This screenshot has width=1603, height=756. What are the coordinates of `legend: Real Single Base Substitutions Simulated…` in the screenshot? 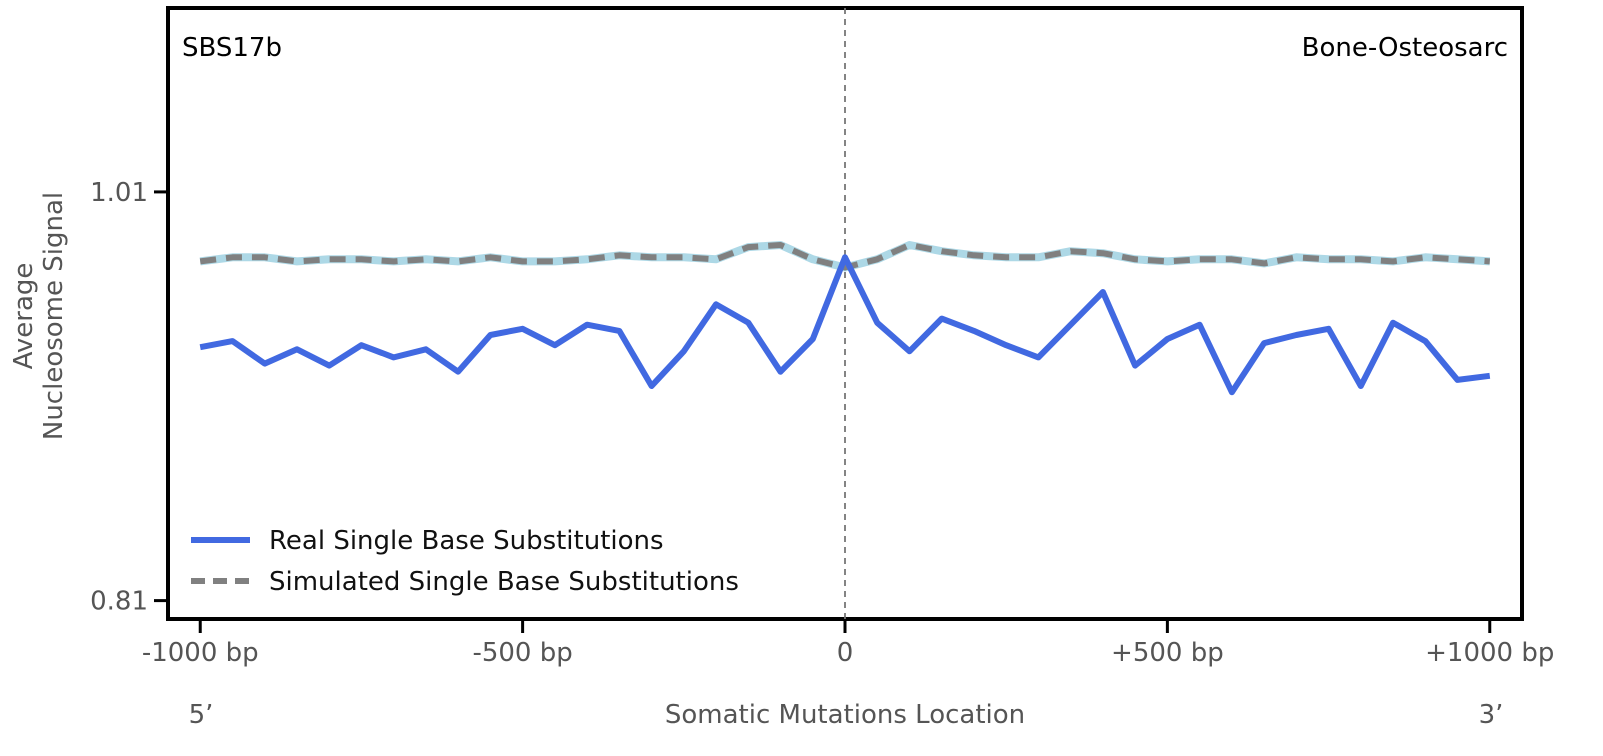 It's located at (465, 561).